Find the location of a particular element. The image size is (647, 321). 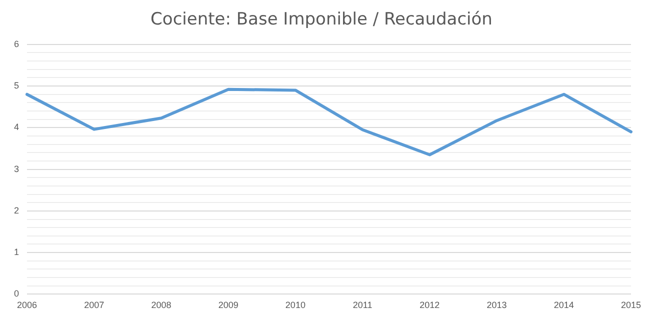

y-tick-label: 4 is located at coordinates (17, 127).